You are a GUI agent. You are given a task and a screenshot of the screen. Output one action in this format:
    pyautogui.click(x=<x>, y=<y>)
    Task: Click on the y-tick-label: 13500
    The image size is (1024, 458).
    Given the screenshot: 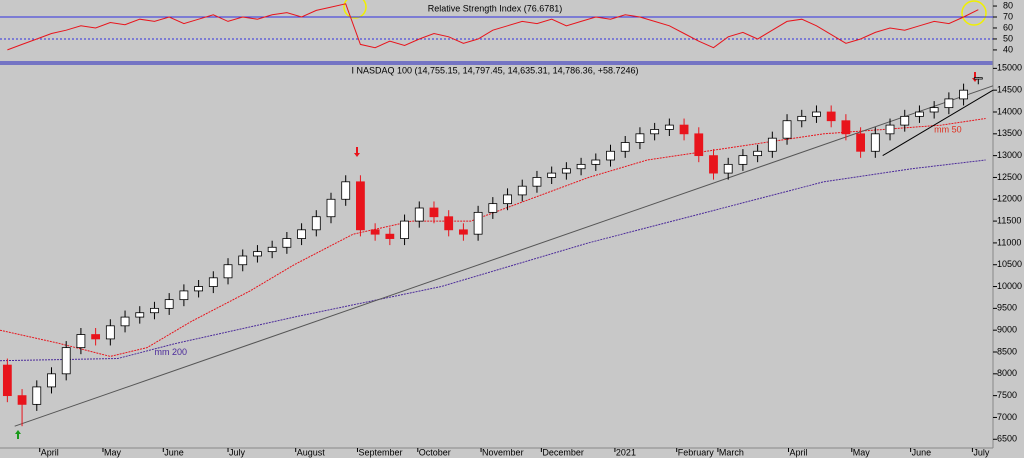 What is the action you would take?
    pyautogui.click(x=1009, y=133)
    